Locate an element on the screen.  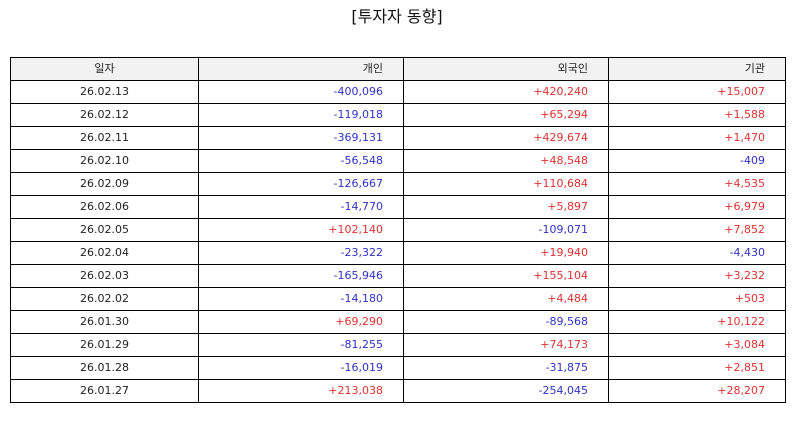
cell-foreign: +19,940 is located at coordinates (506, 253).